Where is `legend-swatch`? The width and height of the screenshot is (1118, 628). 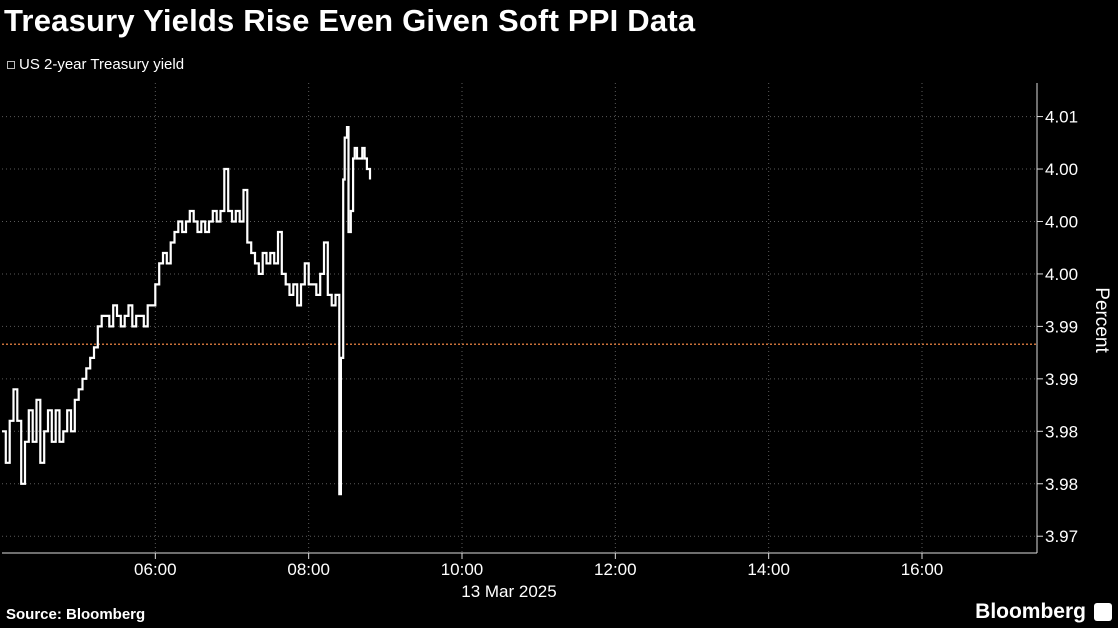 legend-swatch is located at coordinates (11, 64).